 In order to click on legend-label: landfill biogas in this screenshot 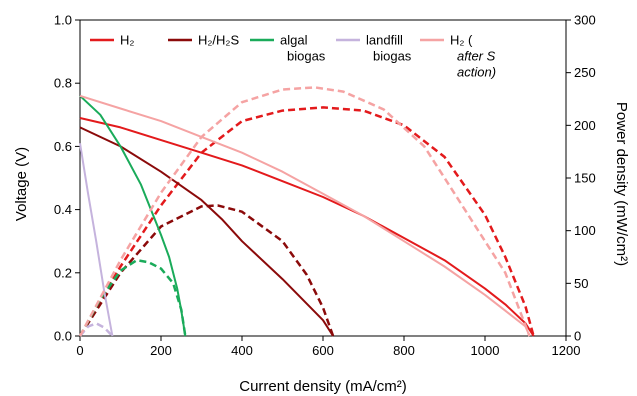, I will do `click(389, 48)`.